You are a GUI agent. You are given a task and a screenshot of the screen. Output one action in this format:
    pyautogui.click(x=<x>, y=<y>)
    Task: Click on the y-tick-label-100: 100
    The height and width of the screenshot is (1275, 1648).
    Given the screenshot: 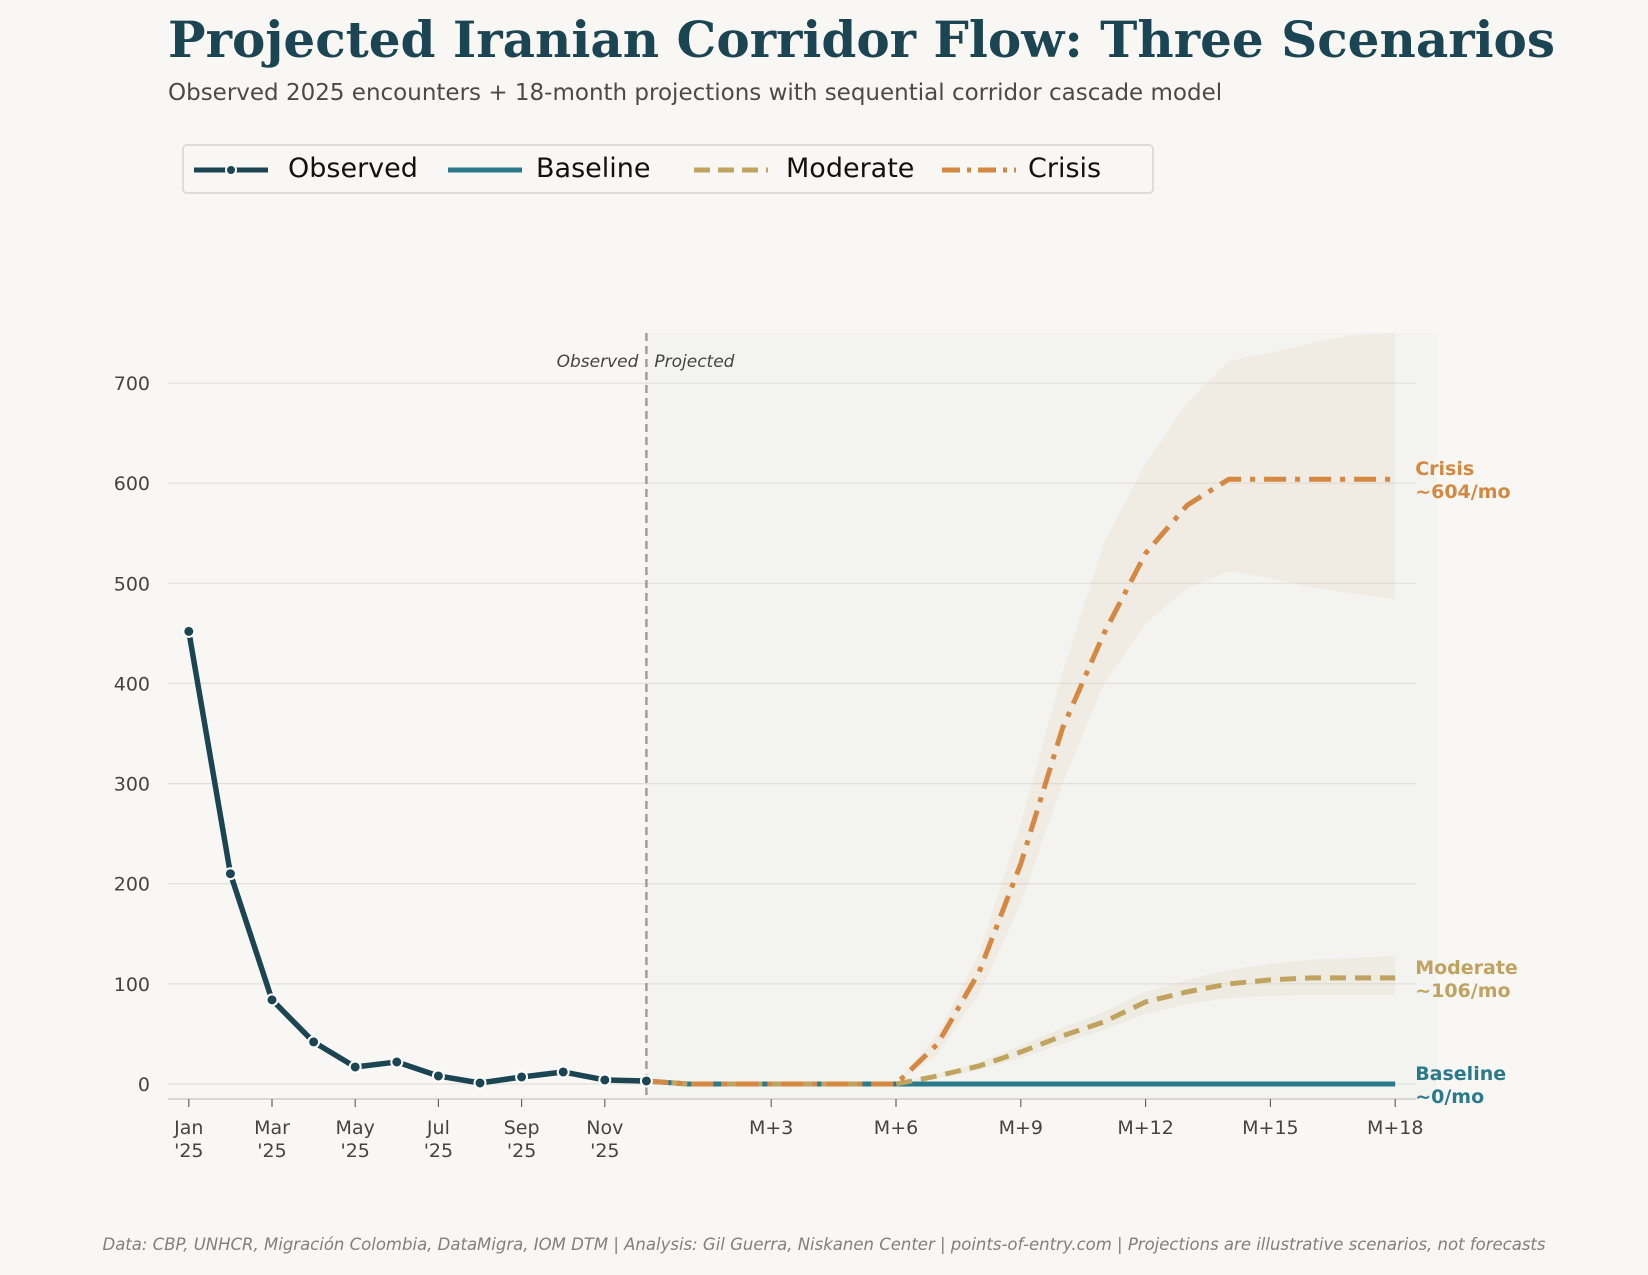 What is the action you would take?
    pyautogui.click(x=132, y=985)
    